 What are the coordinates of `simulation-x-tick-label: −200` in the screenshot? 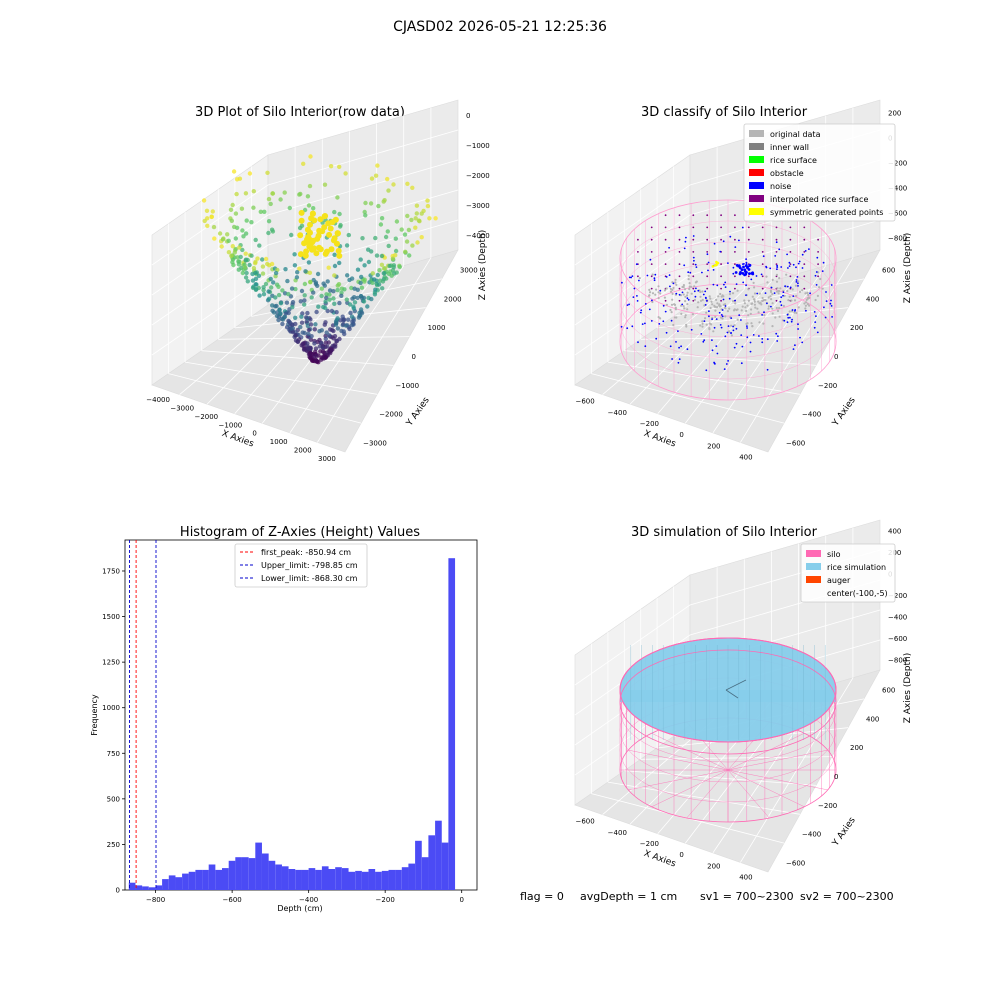 It's located at (649, 844).